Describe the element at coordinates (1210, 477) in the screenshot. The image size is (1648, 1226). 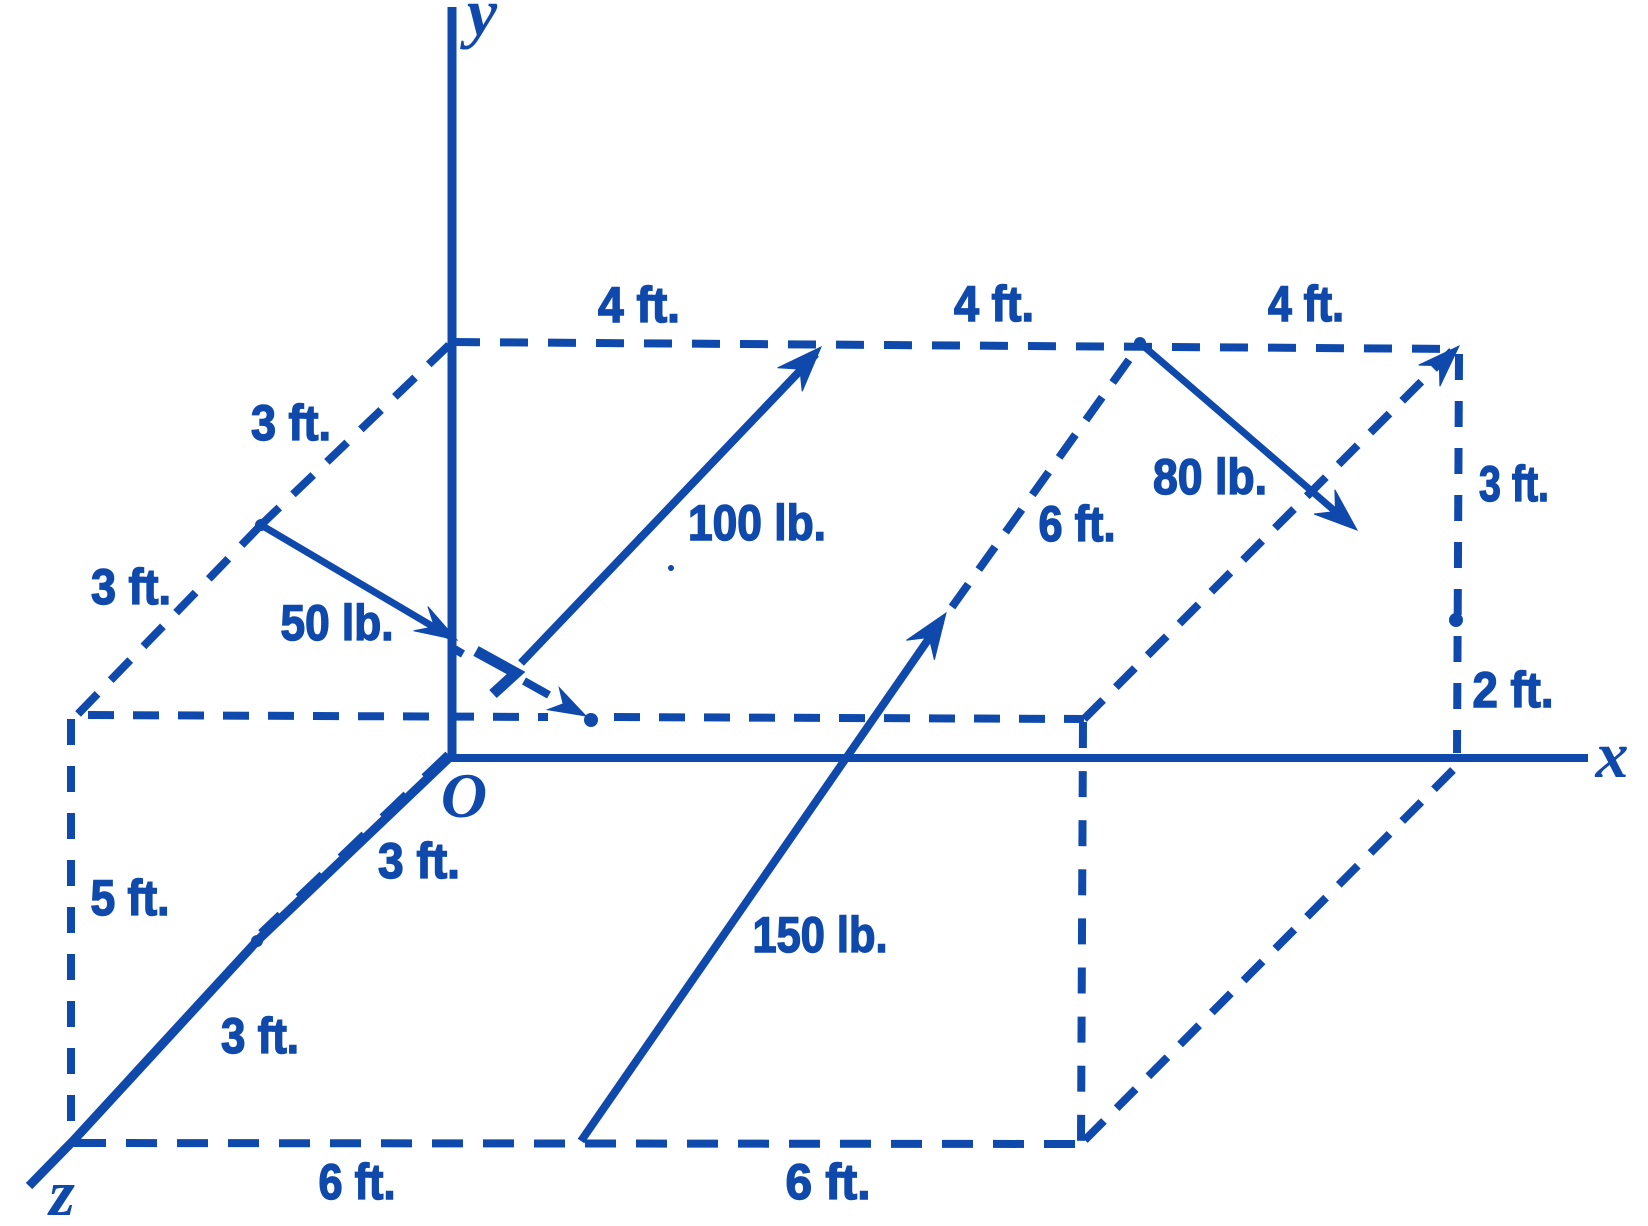
I see `svg-text: 80 lb.` at that location.